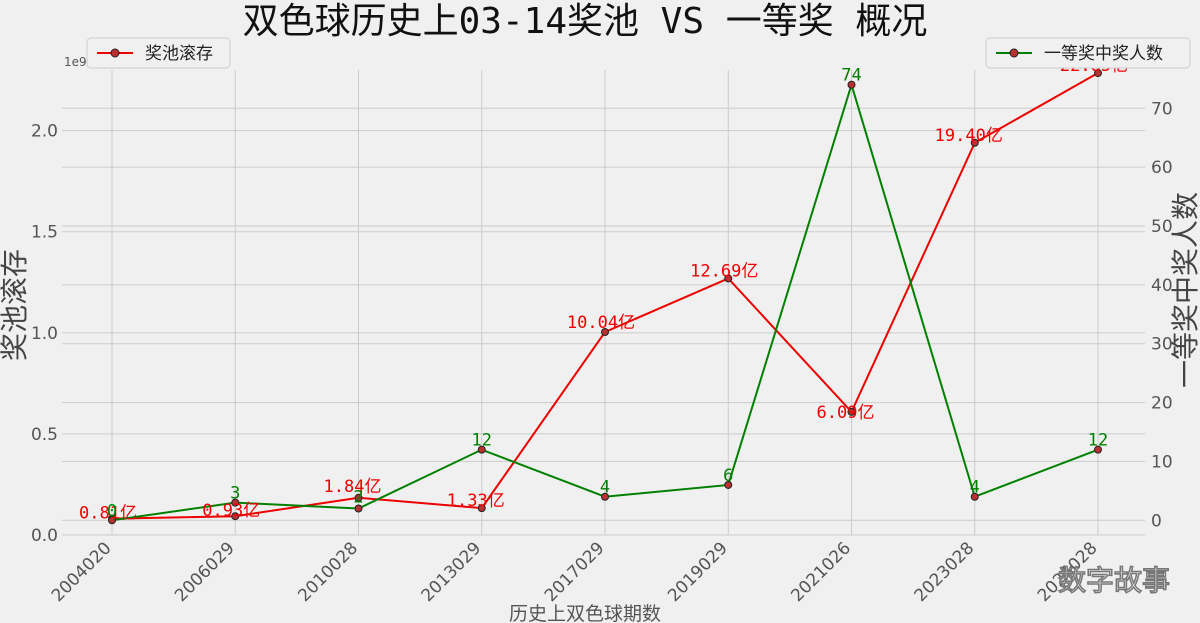  What do you see at coordinates (44, 435) in the screenshot?
I see `y-left-tick-label: 0.5` at bounding box center [44, 435].